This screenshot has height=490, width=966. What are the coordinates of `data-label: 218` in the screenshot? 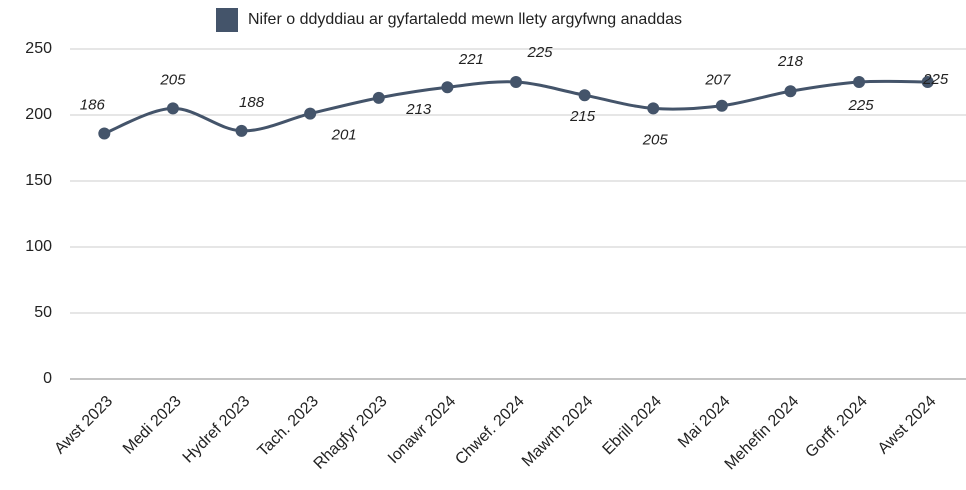 It's located at (790, 61).